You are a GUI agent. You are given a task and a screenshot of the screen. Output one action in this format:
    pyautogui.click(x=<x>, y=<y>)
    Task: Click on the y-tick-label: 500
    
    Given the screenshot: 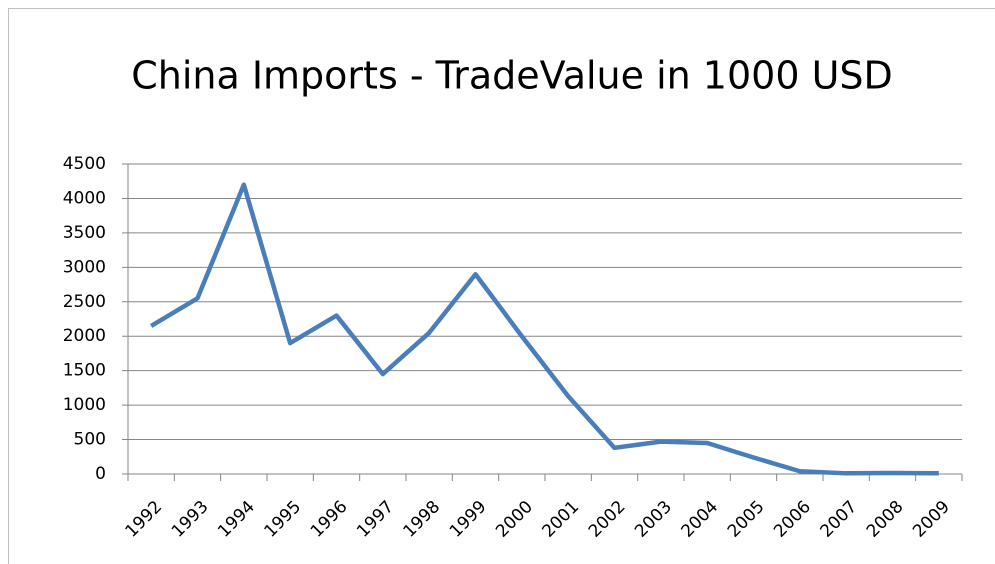 What is the action you would take?
    pyautogui.click(x=90, y=440)
    